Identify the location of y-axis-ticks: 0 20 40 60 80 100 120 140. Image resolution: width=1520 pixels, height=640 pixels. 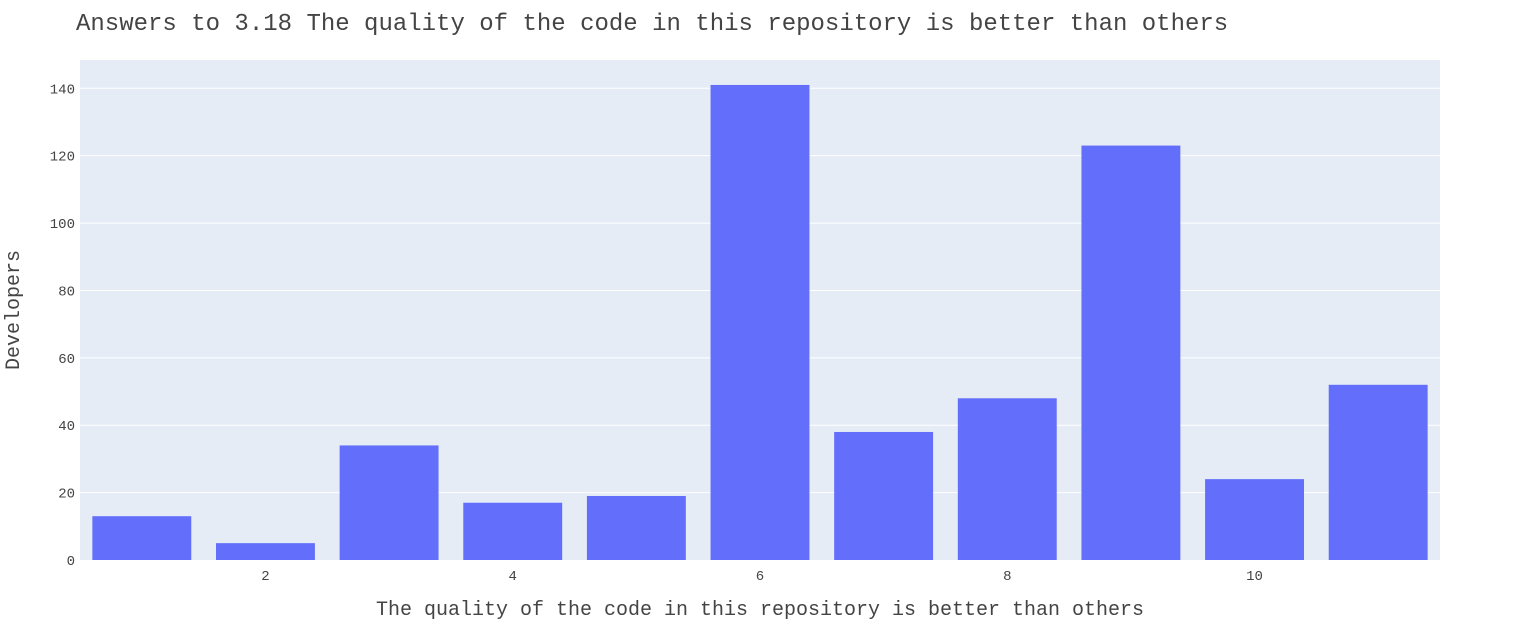
(62, 326).